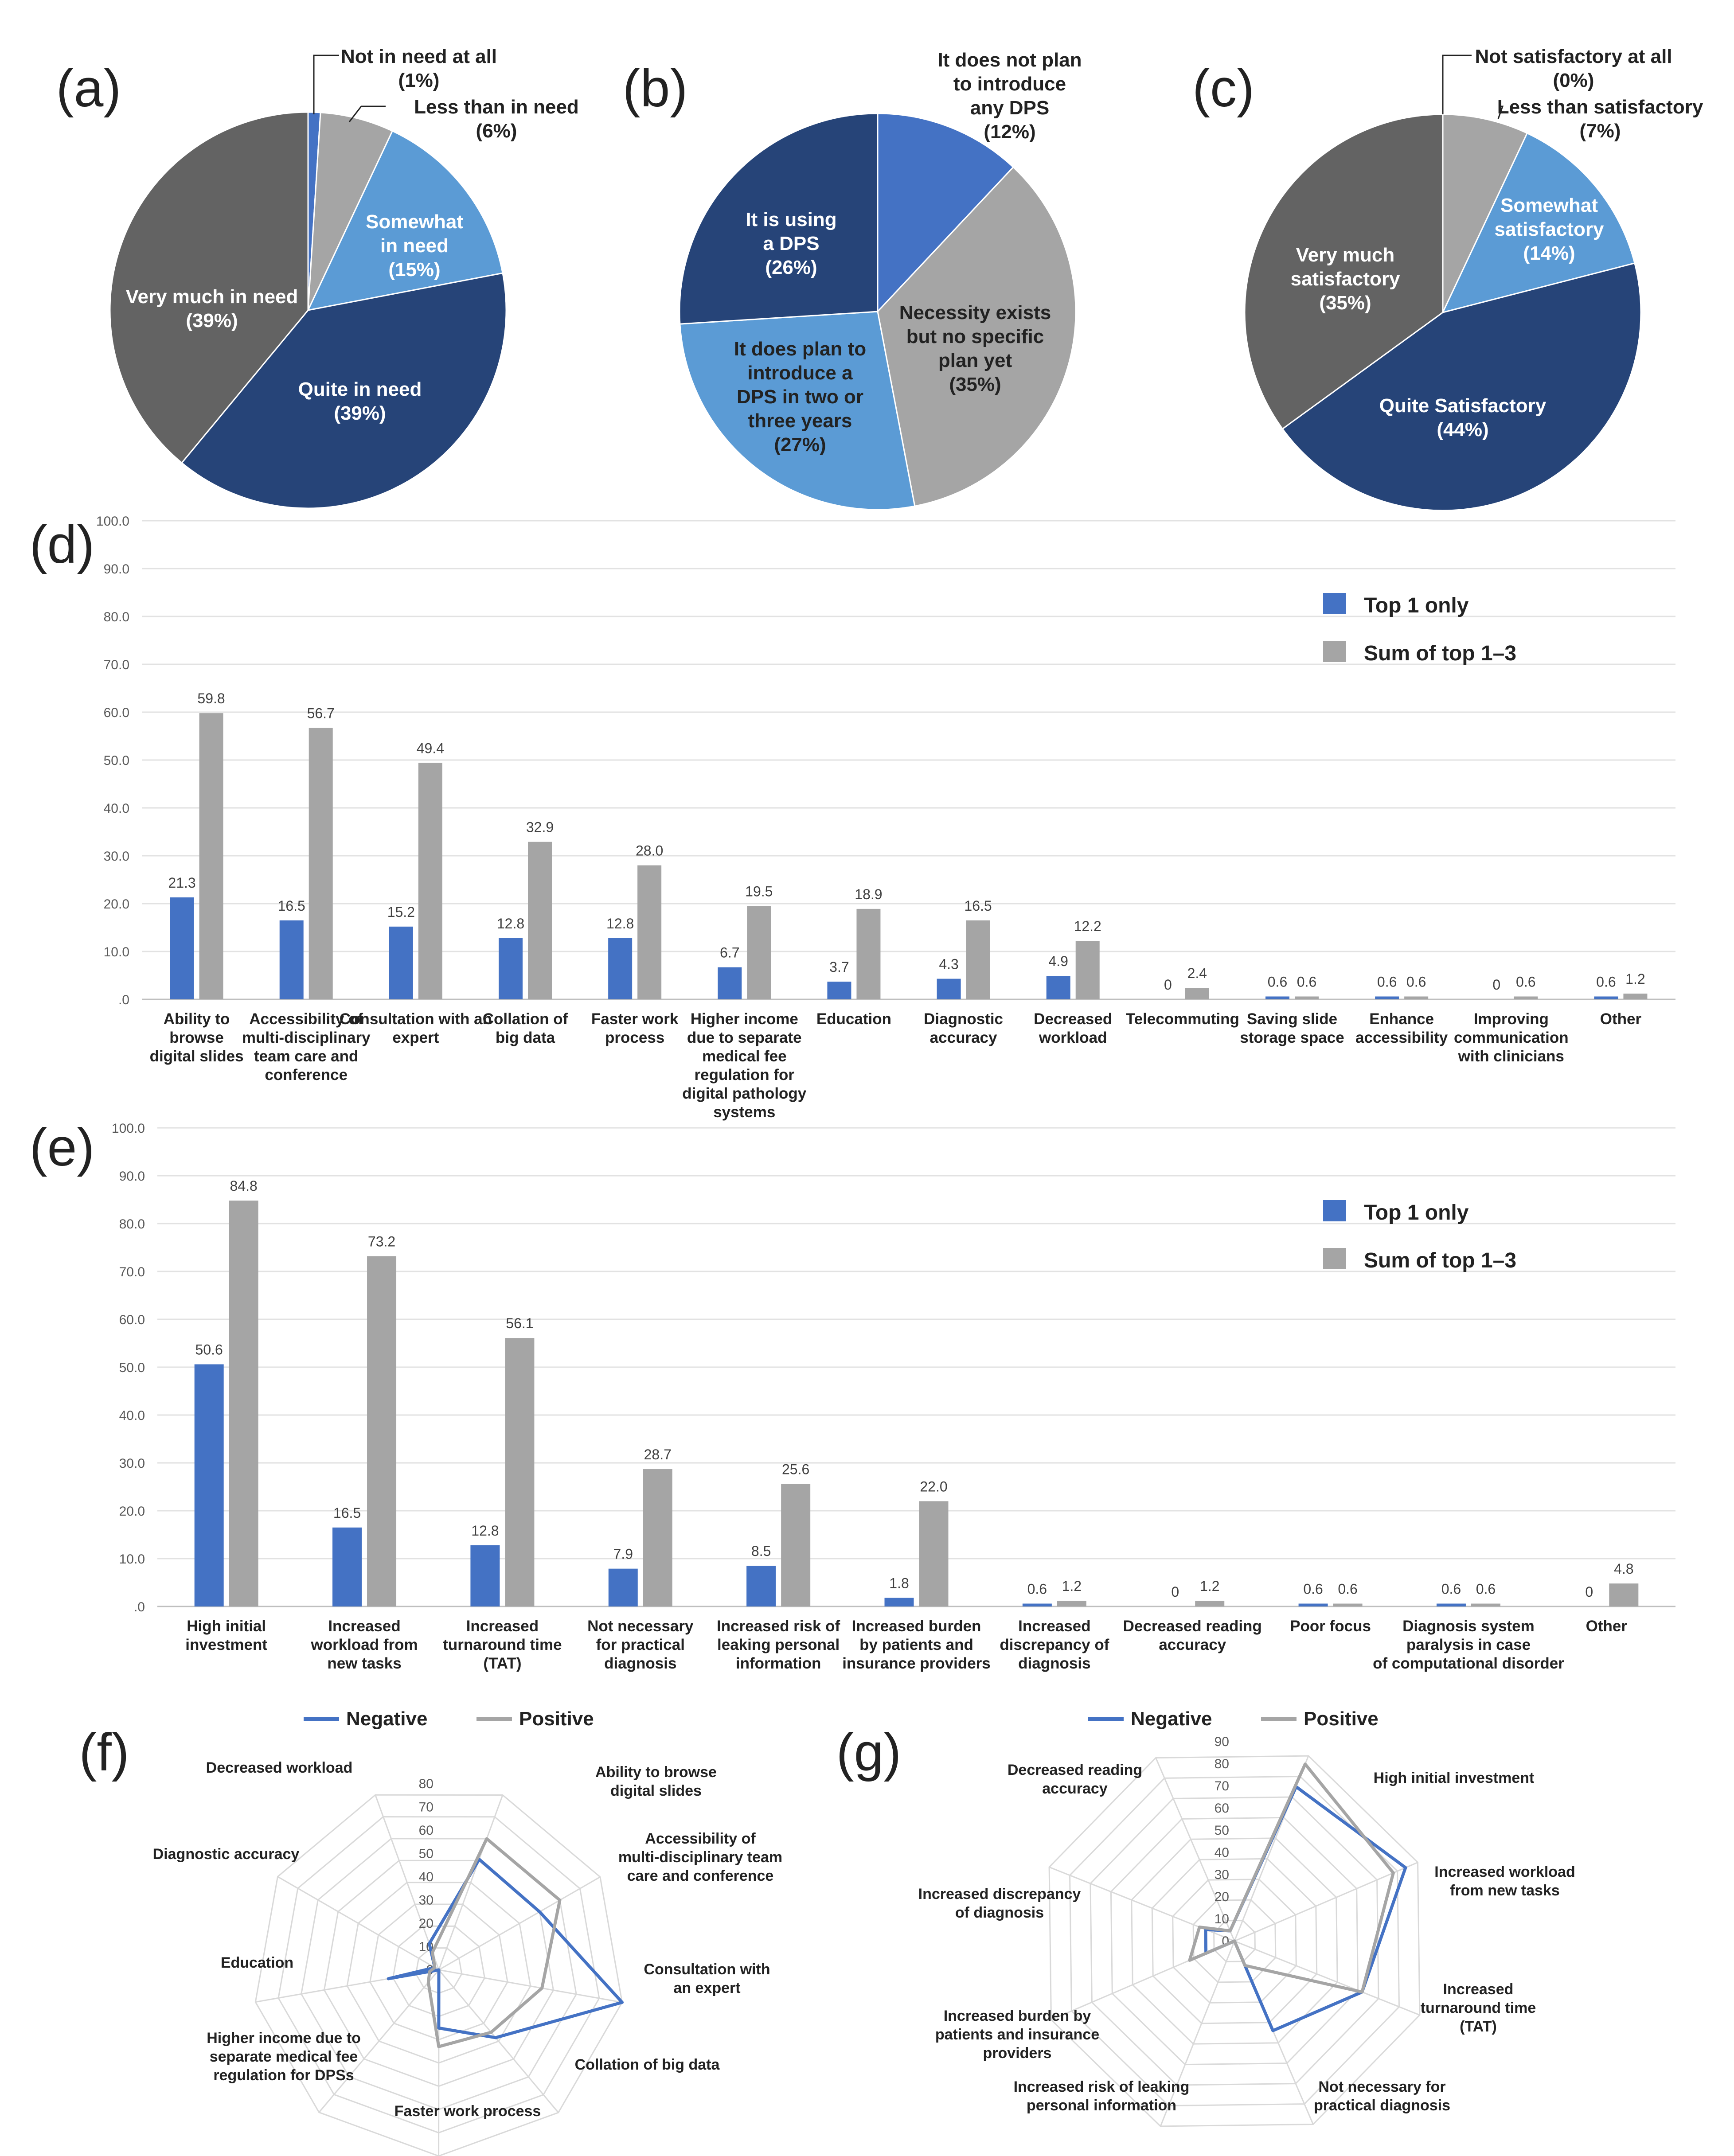 The image size is (1734, 2156). I want to click on y-tick-label: 40.0, so click(132, 1415).